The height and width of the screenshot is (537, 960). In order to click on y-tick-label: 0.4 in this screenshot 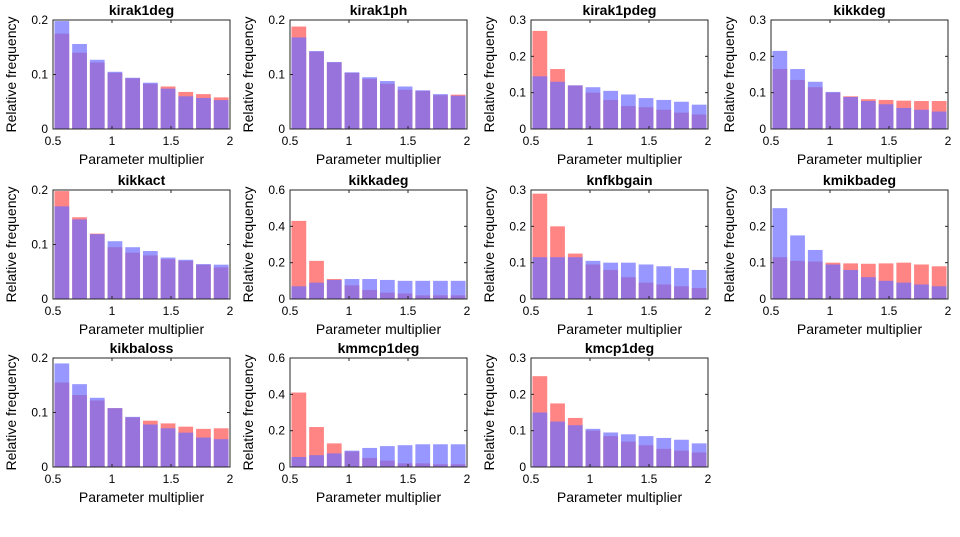, I will do `click(276, 226)`.